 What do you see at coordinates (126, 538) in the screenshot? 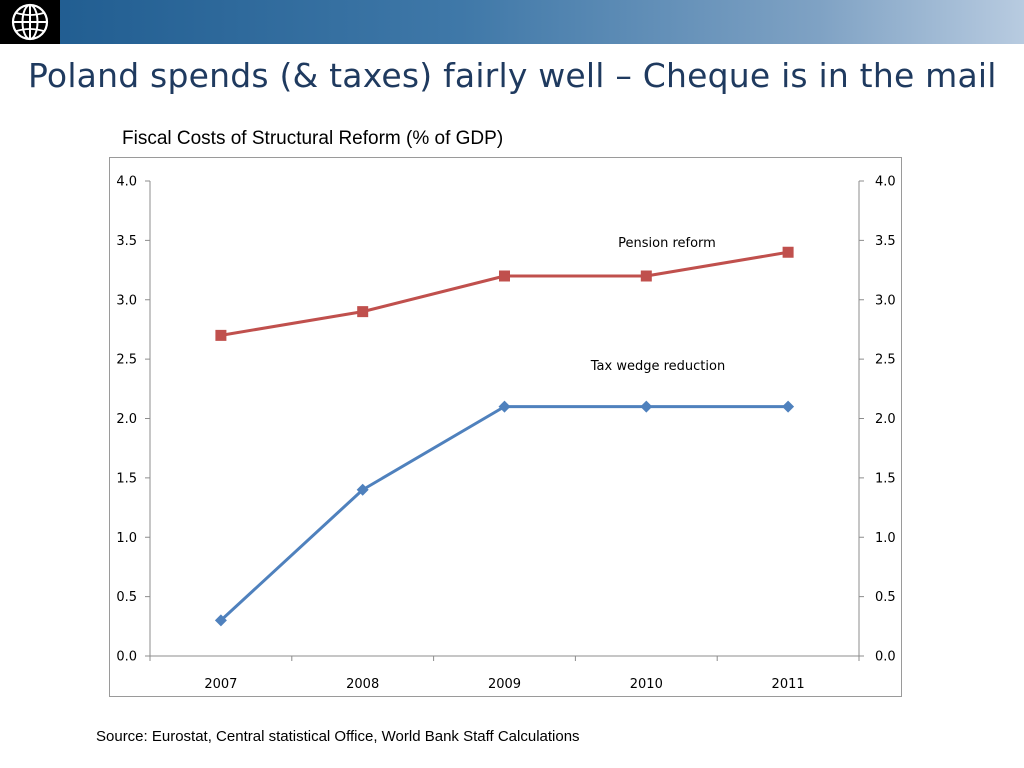
I see `y-tick-label-left: 1.0` at bounding box center [126, 538].